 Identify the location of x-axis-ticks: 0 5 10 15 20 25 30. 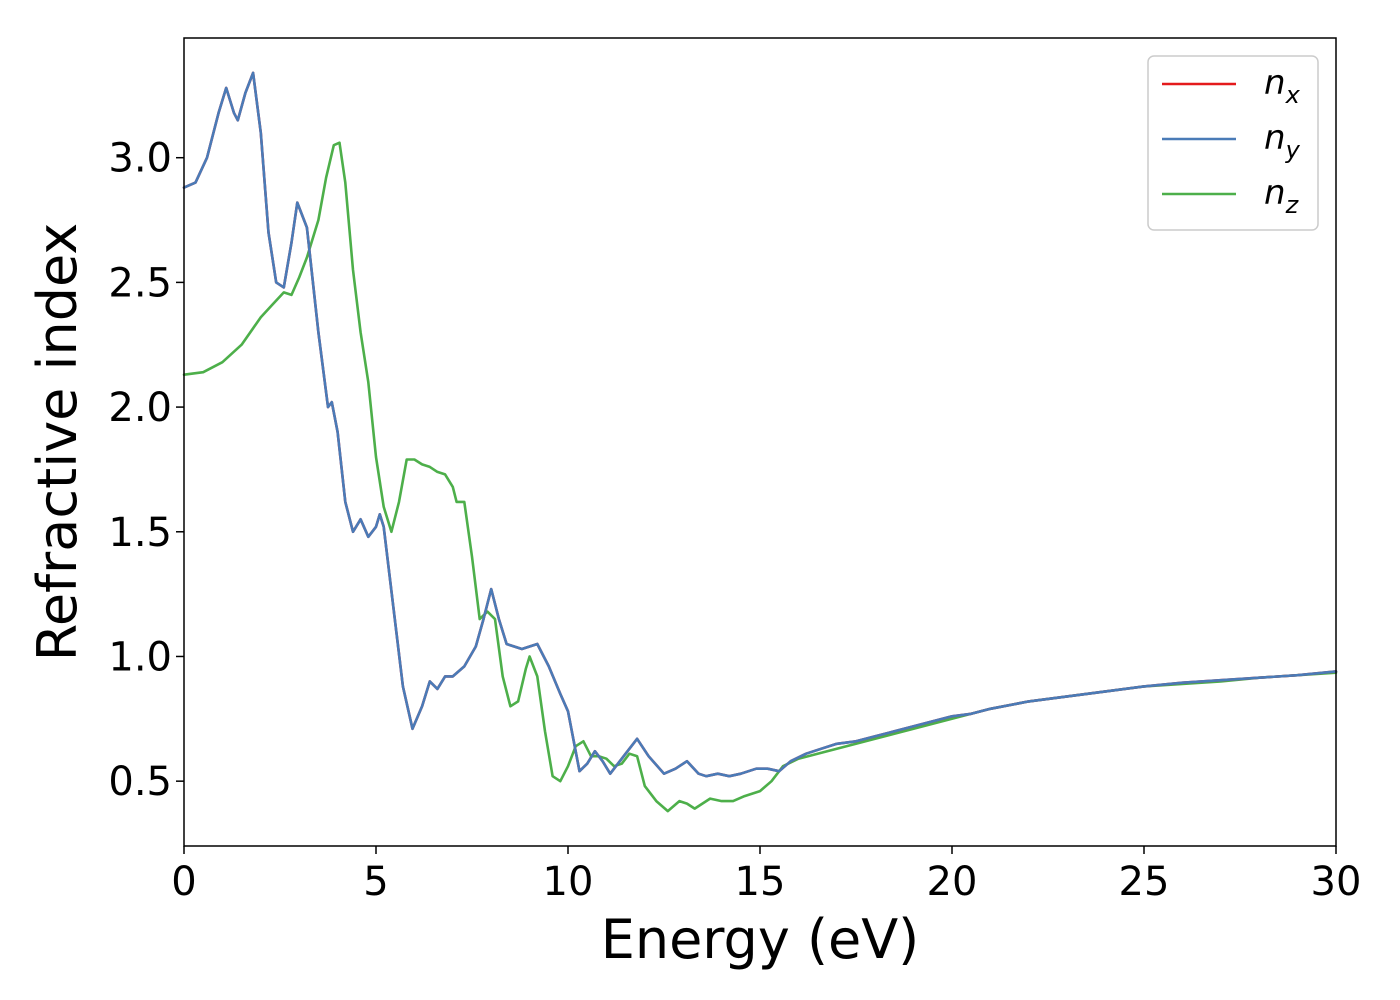
(766, 875).